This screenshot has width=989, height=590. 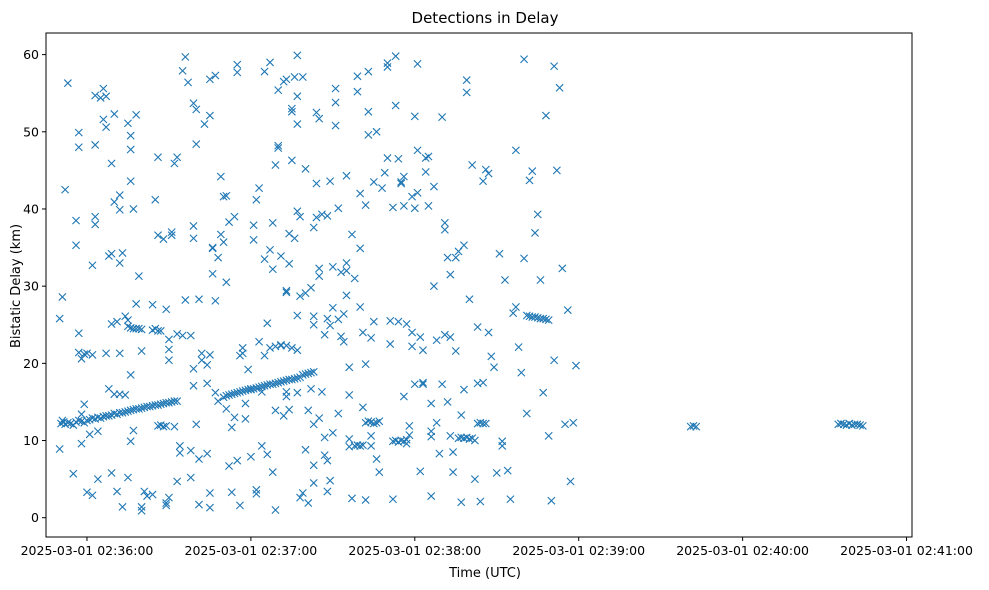 What do you see at coordinates (906, 550) in the screenshot?
I see `x-tick-label: 2025-03-01 02:41:00` at bounding box center [906, 550].